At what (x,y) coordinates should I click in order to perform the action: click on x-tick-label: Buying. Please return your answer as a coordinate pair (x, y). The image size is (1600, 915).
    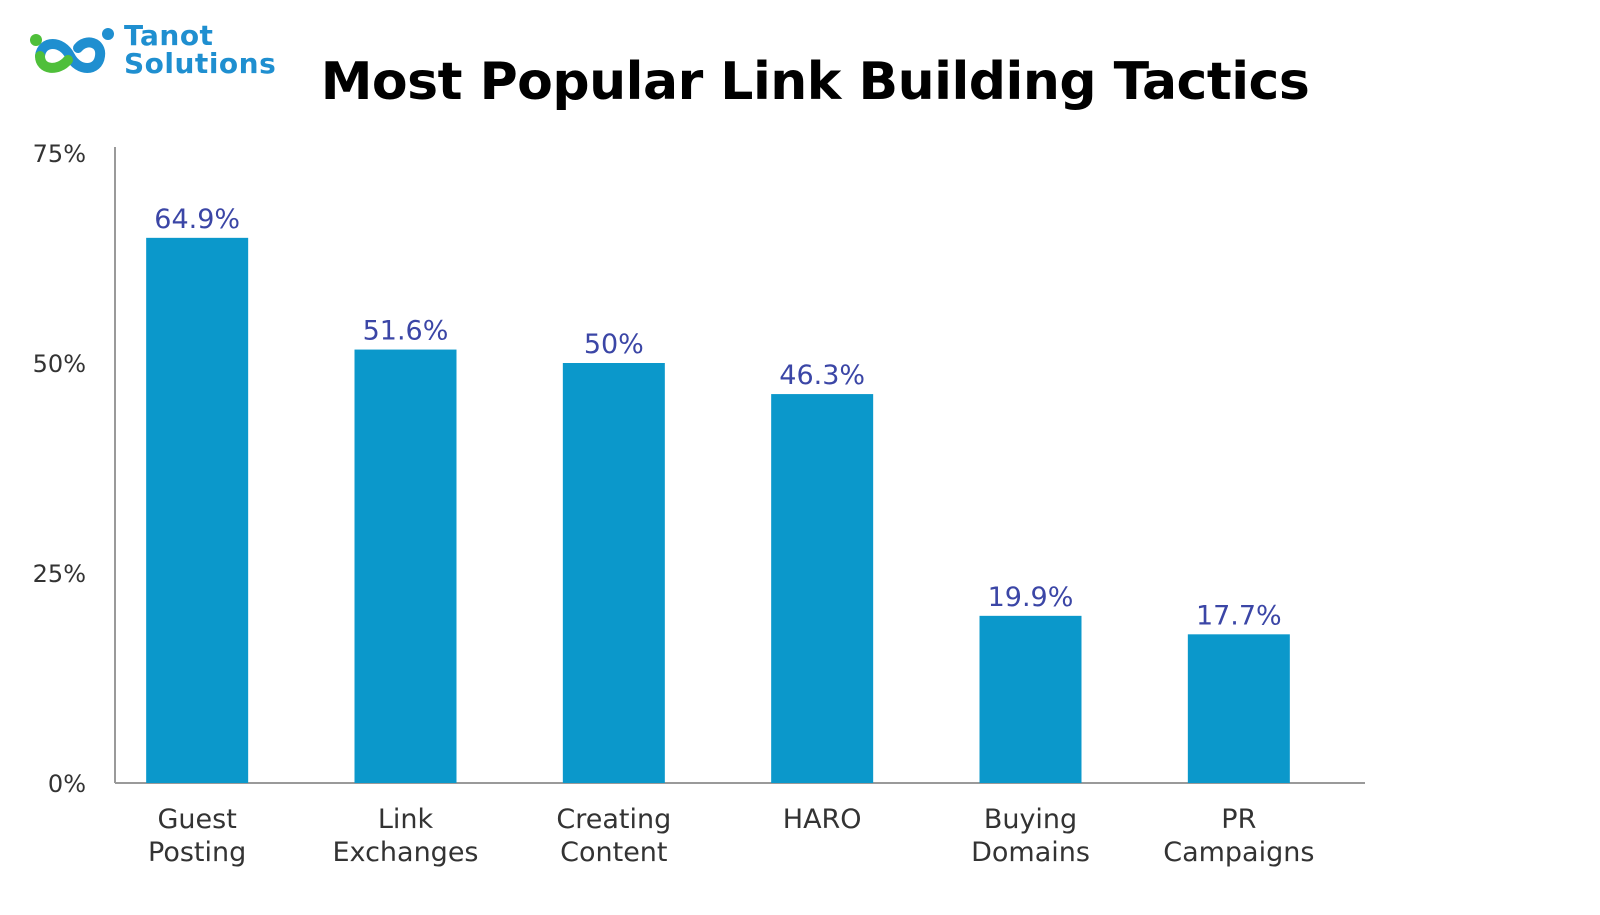
    Looking at the image, I should click on (1030, 819).